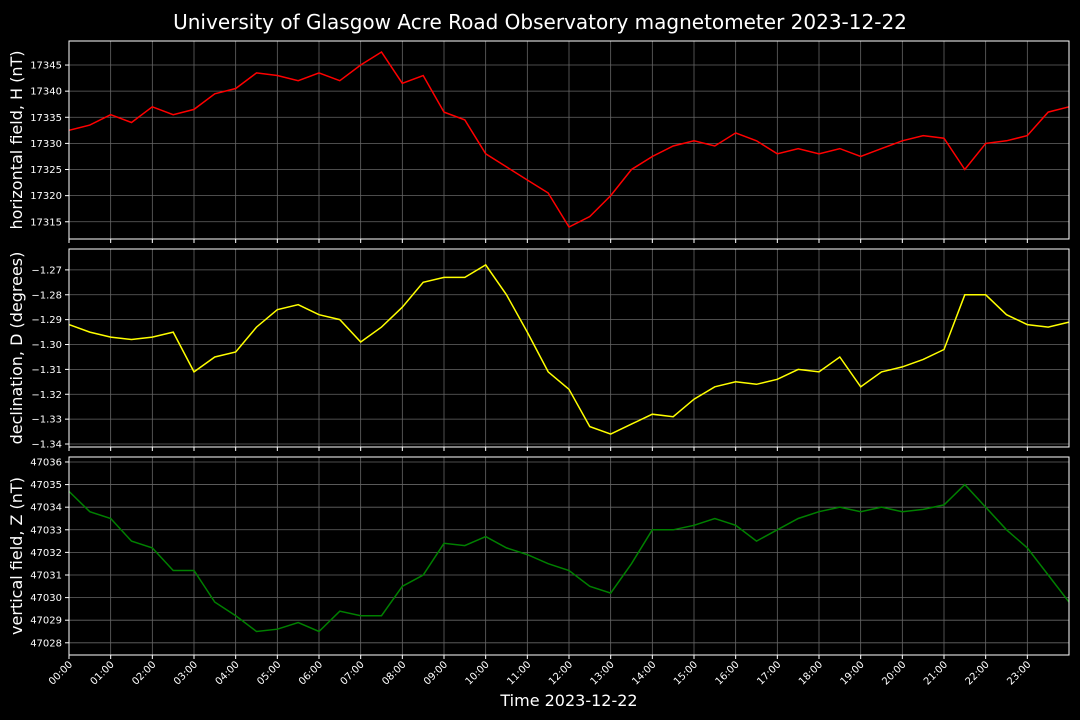  Describe the element at coordinates (519, 673) in the screenshot. I see `x-tick-label: 11:00` at that location.